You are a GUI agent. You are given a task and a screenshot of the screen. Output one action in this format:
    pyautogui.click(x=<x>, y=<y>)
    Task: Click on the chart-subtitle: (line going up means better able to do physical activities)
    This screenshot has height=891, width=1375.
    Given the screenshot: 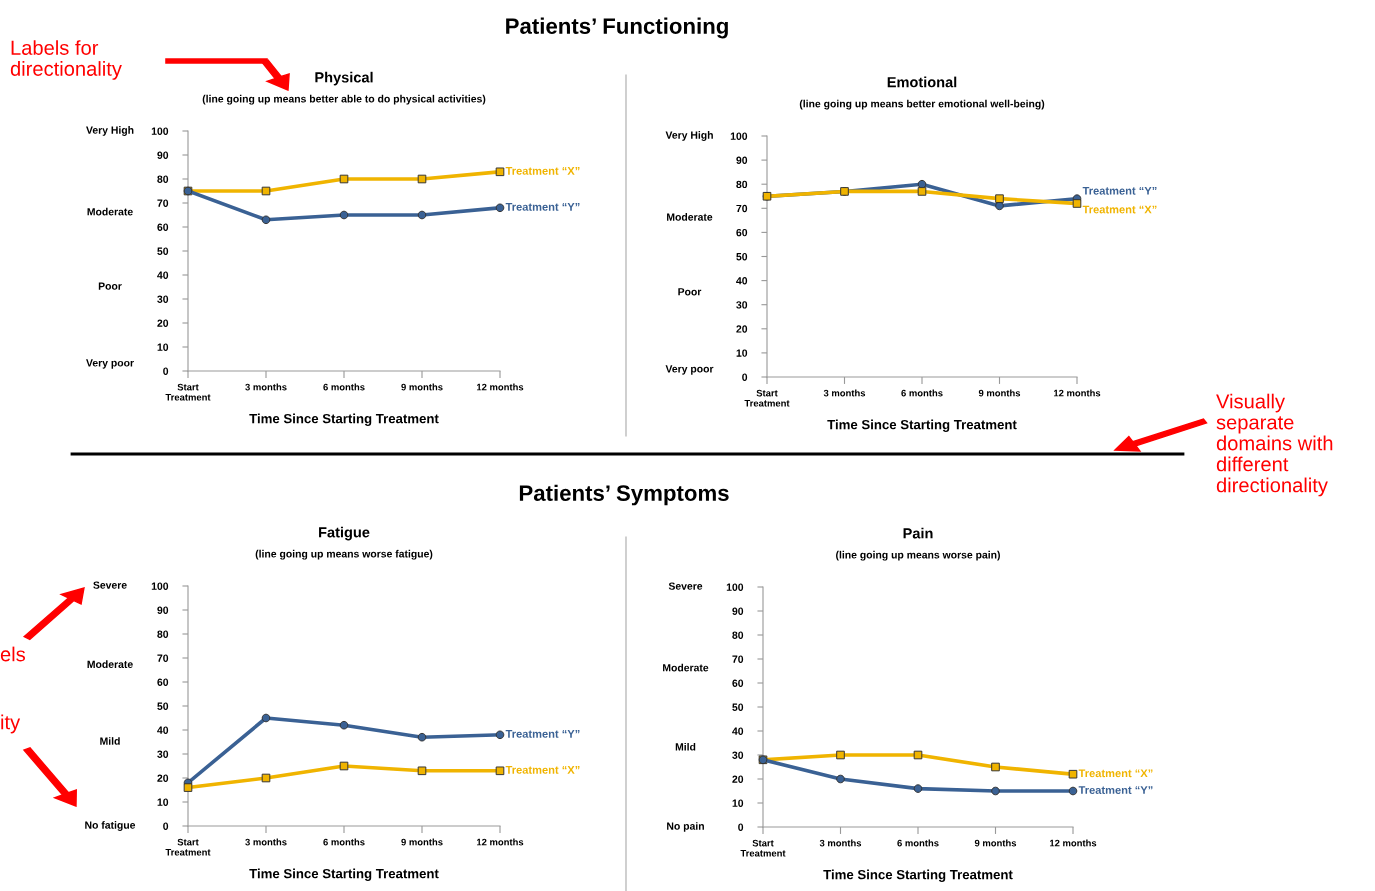 What is the action you would take?
    pyautogui.click(x=344, y=99)
    